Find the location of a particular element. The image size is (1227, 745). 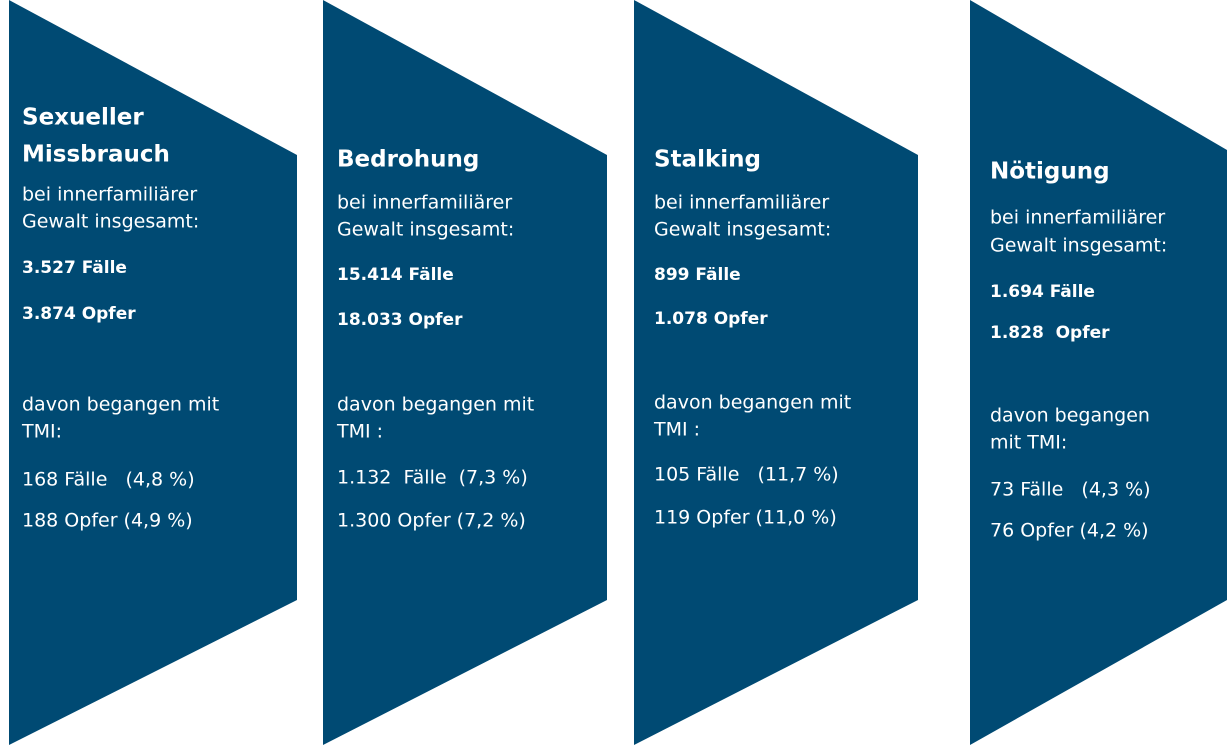

panel-totals: 3.874 Opfer is located at coordinates (79, 314).